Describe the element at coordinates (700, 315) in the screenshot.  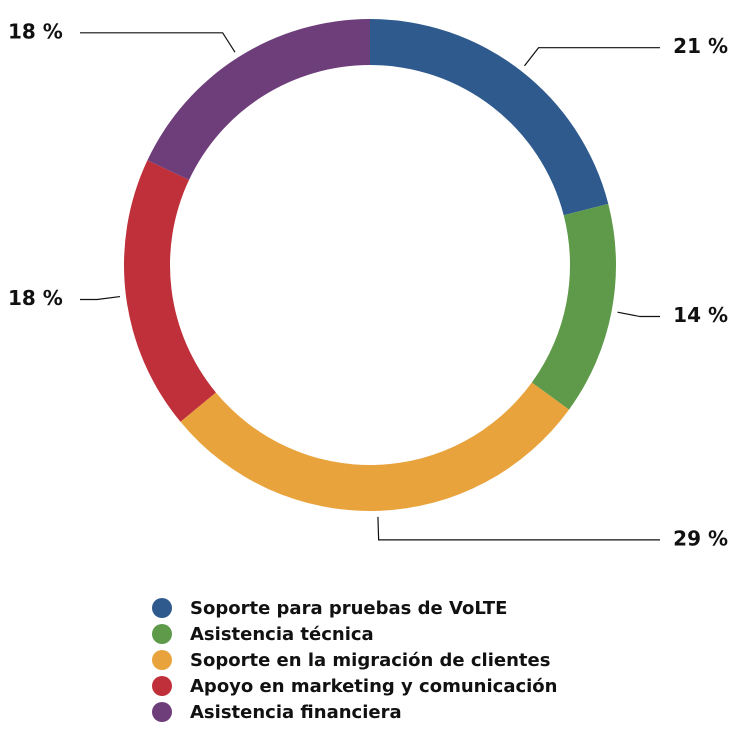
I see `value-label: 14 %` at that location.